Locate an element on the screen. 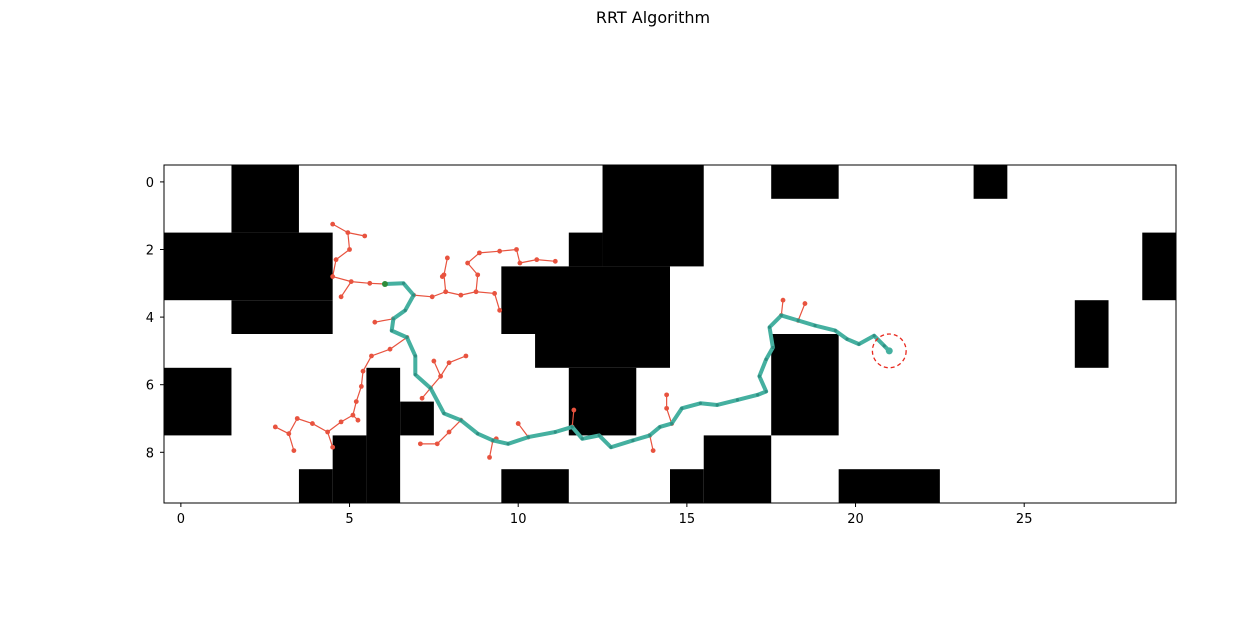 This screenshot has height=640, width=1248. x-tick-label: 5 is located at coordinates (349, 519).